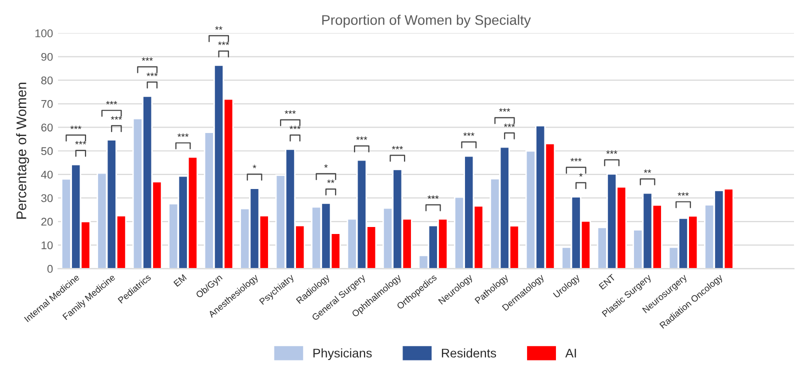 The height and width of the screenshot is (368, 800). I want to click on y-tick-label: 30, so click(47, 198).